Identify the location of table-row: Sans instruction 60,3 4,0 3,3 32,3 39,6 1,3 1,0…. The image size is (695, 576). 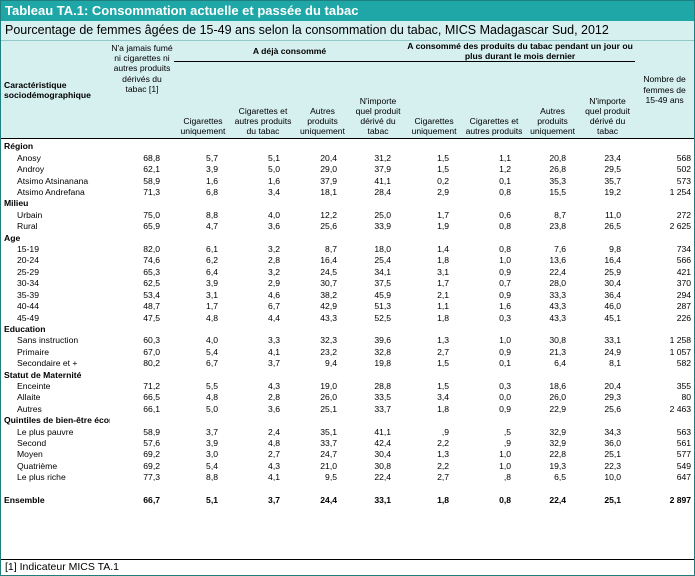
(347, 340).